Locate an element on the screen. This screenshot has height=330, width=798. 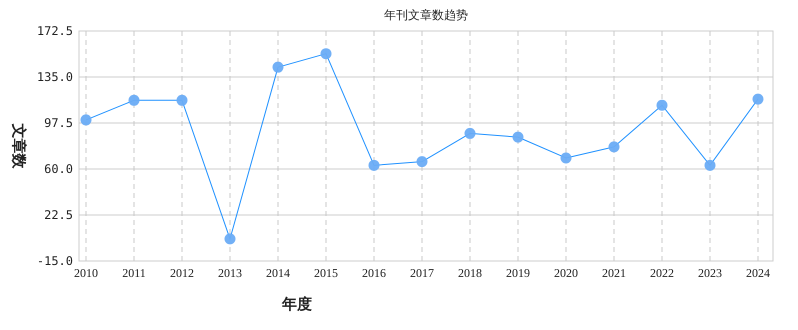
x-tick-label: 2014 is located at coordinates (278, 273).